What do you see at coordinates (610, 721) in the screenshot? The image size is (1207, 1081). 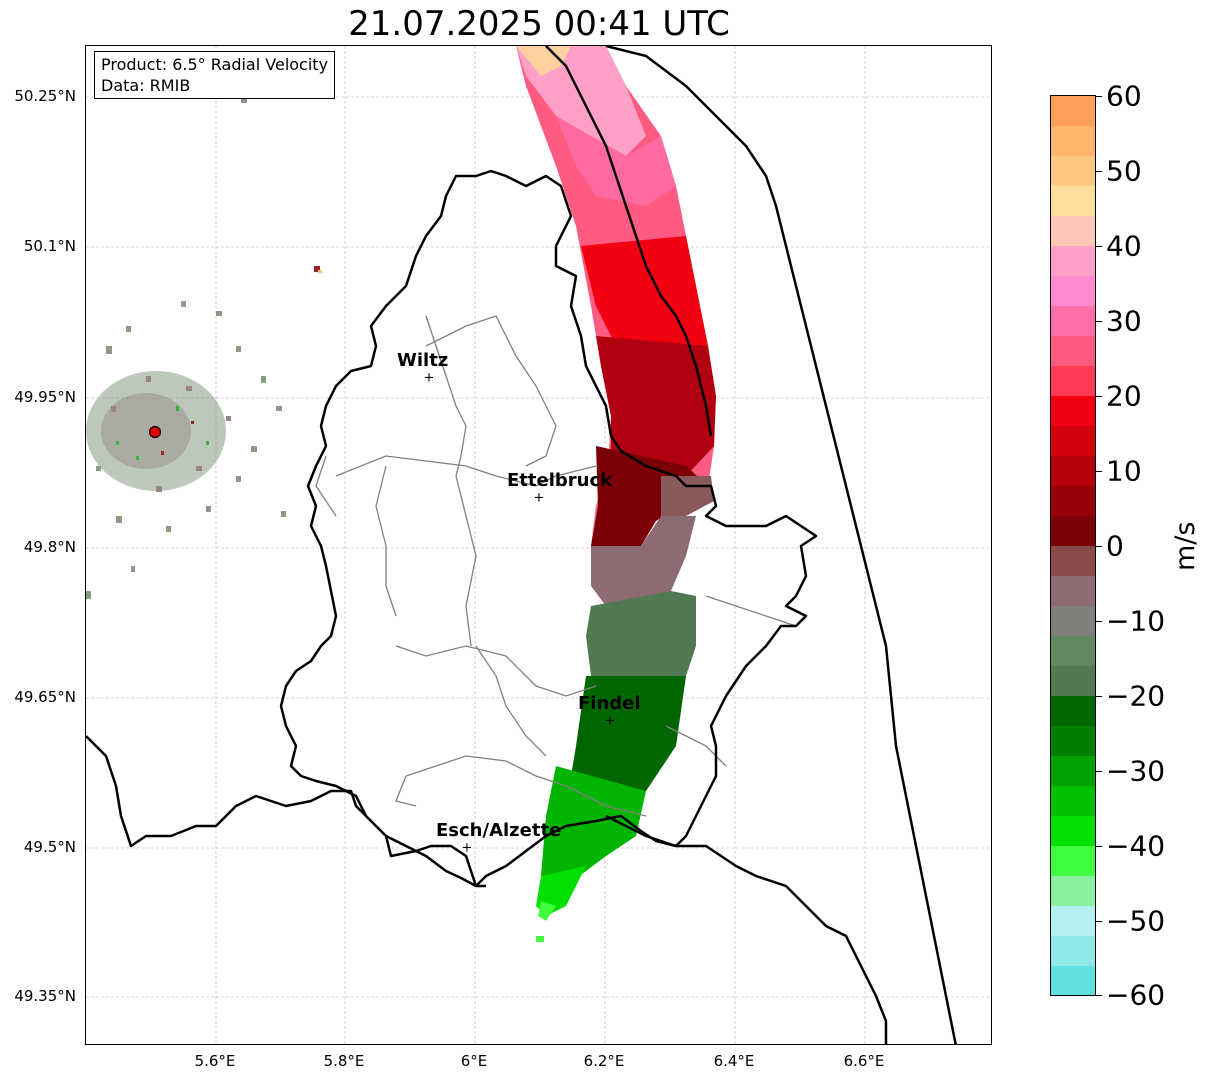 I see `city-marker-findel: +` at bounding box center [610, 721].